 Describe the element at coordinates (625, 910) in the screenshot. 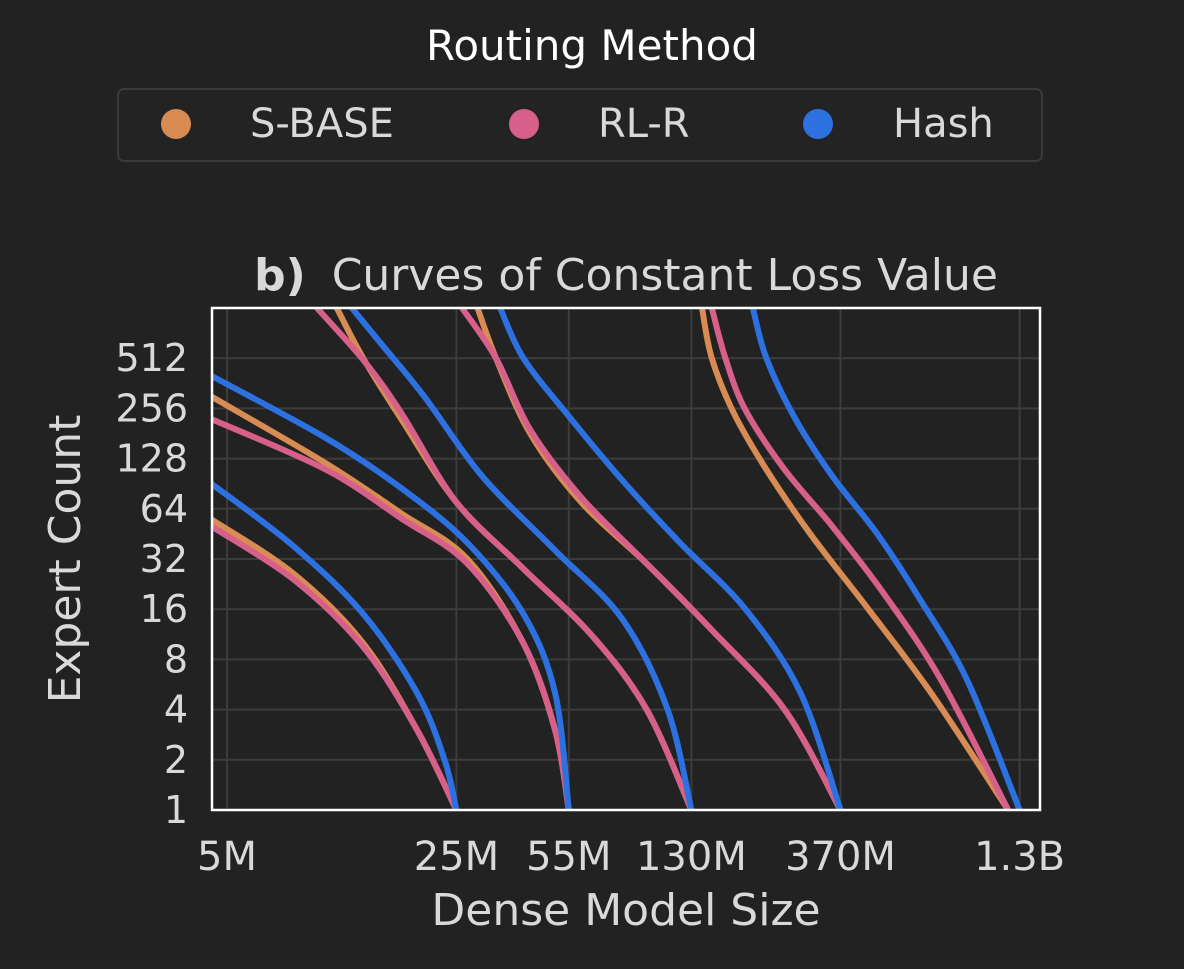

I see `x-axis-label: Dense Model Size` at that location.